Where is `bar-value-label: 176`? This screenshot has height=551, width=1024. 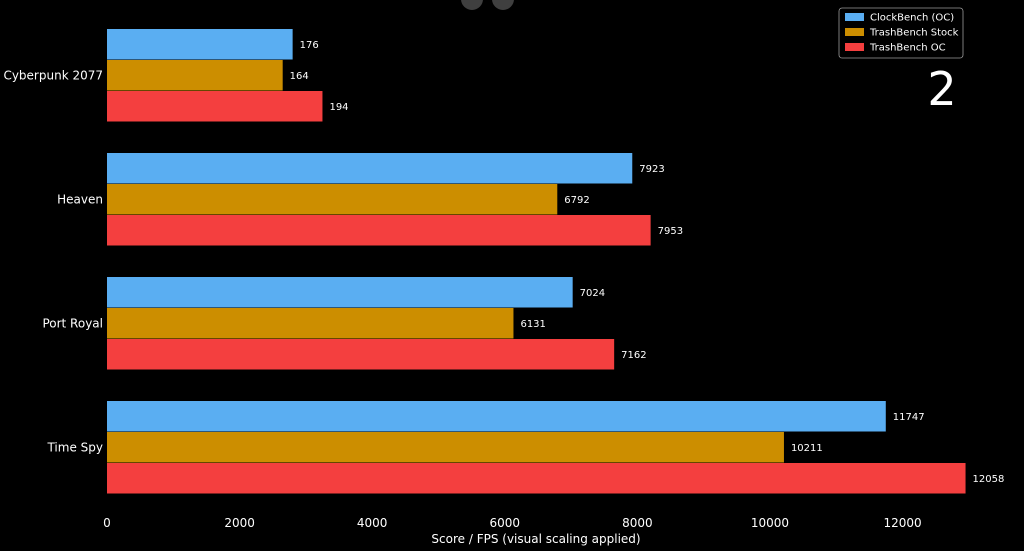 bar-value-label: 176 is located at coordinates (309, 45).